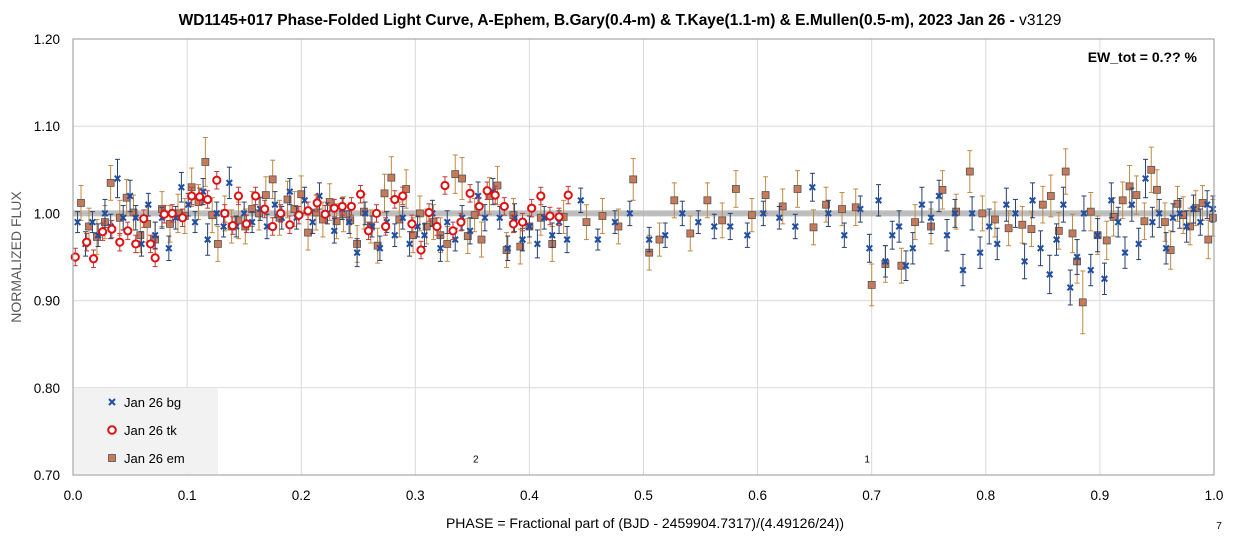 The width and height of the screenshot is (1239, 544). Describe the element at coordinates (1219, 526) in the screenshot. I see `corner-note: 7` at that location.